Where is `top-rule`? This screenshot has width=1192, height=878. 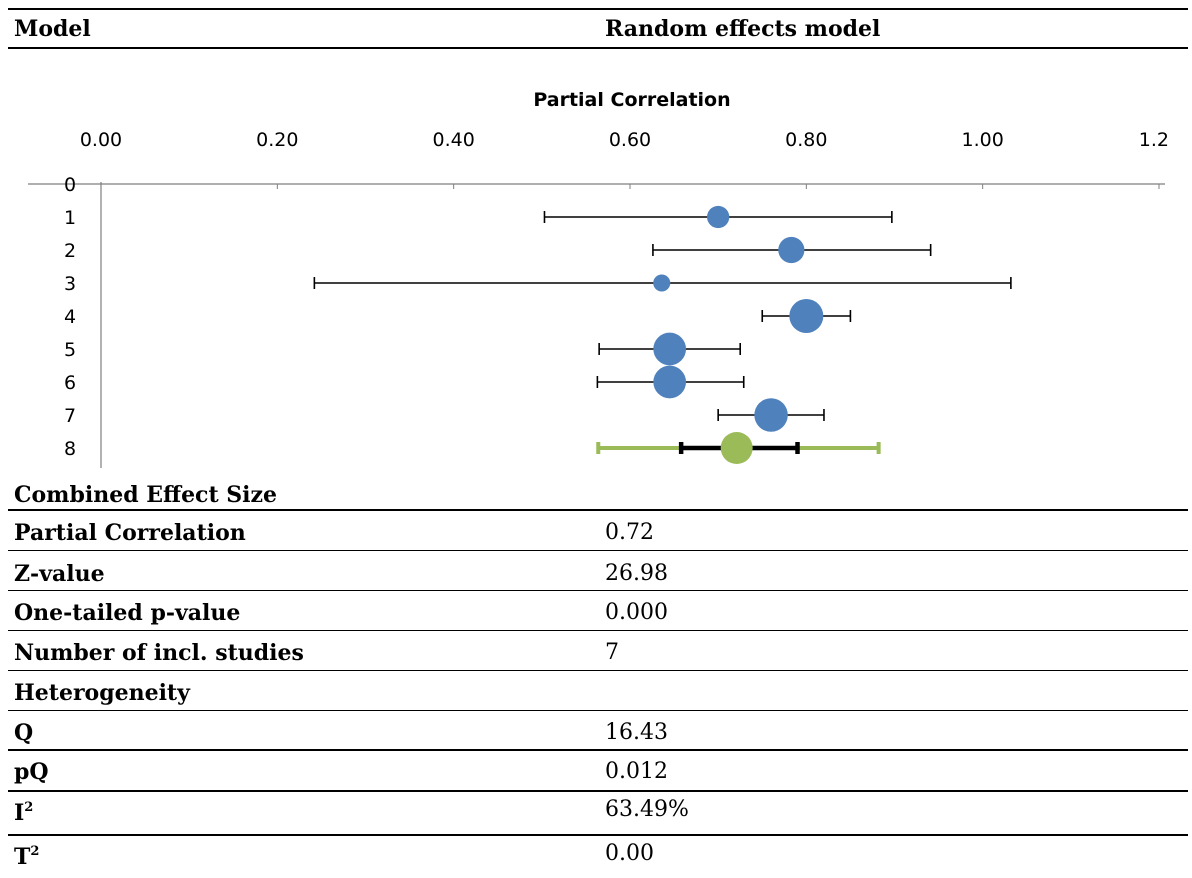
top-rule is located at coordinates (598, 9).